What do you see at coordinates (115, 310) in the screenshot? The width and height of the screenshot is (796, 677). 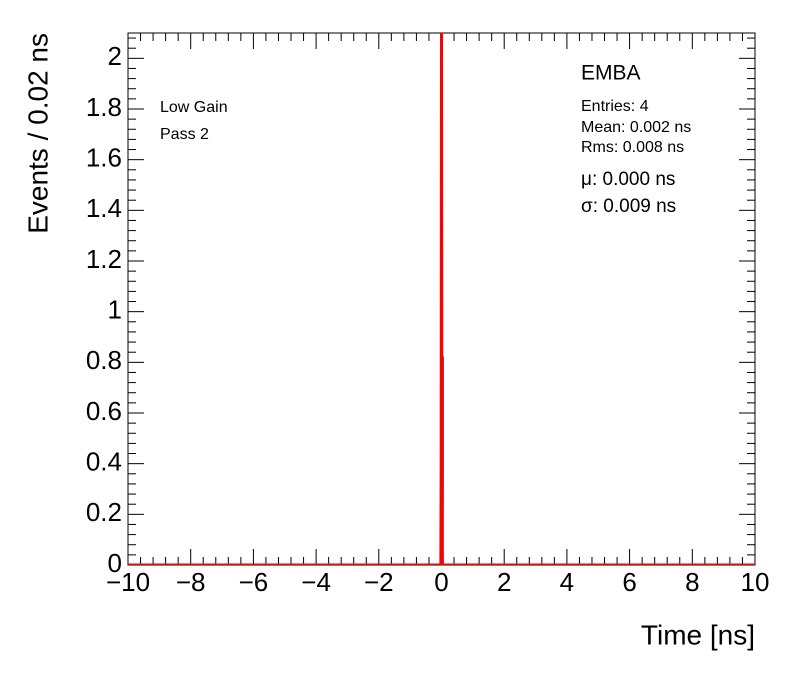 I see `y-tick-label: 1` at bounding box center [115, 310].